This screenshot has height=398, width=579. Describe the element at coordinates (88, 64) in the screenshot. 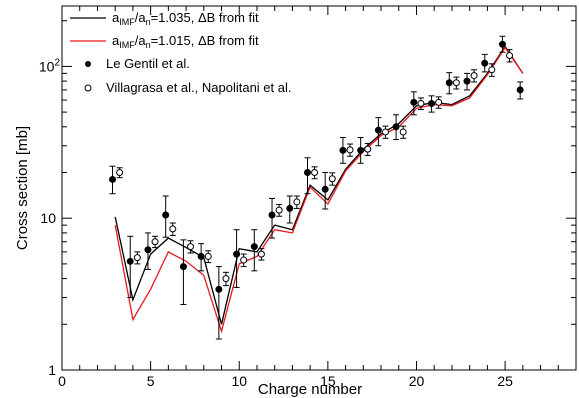

I see `legend-swatch-filled-marker` at that location.